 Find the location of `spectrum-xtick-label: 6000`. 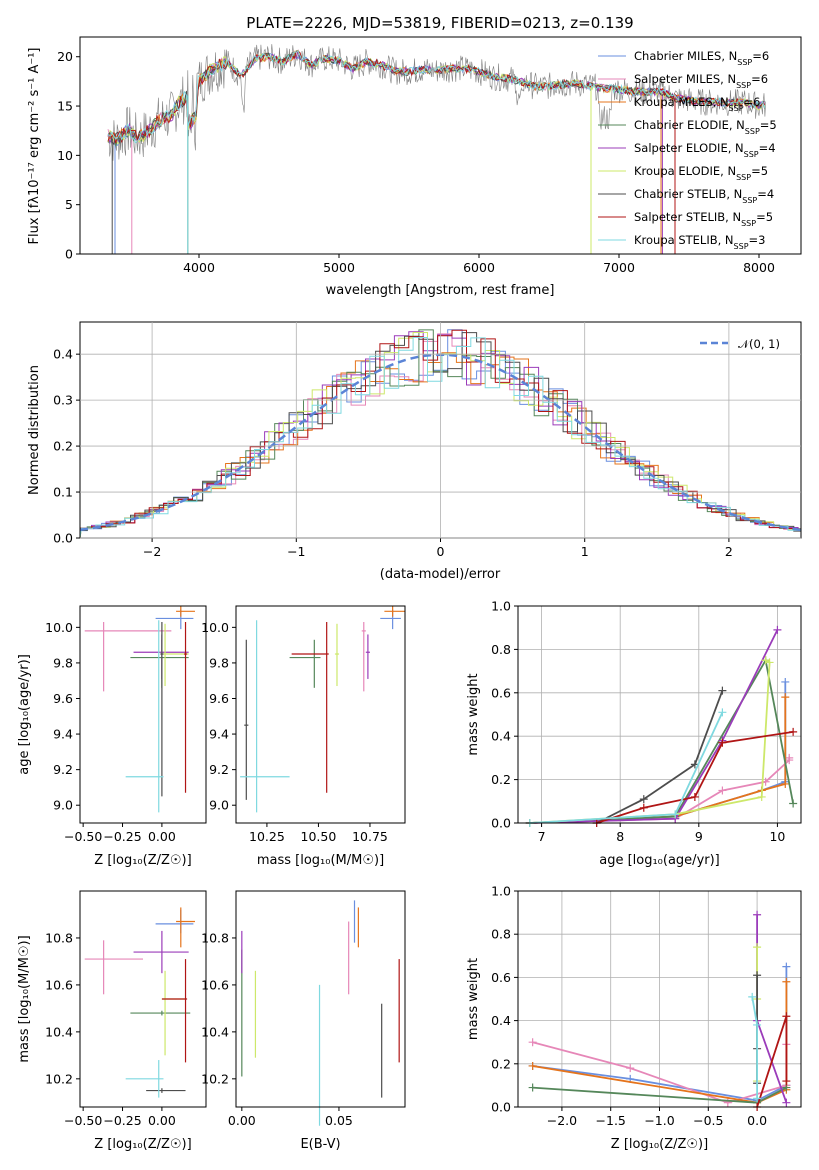

spectrum-xtick-label: 6000 is located at coordinates (479, 267).